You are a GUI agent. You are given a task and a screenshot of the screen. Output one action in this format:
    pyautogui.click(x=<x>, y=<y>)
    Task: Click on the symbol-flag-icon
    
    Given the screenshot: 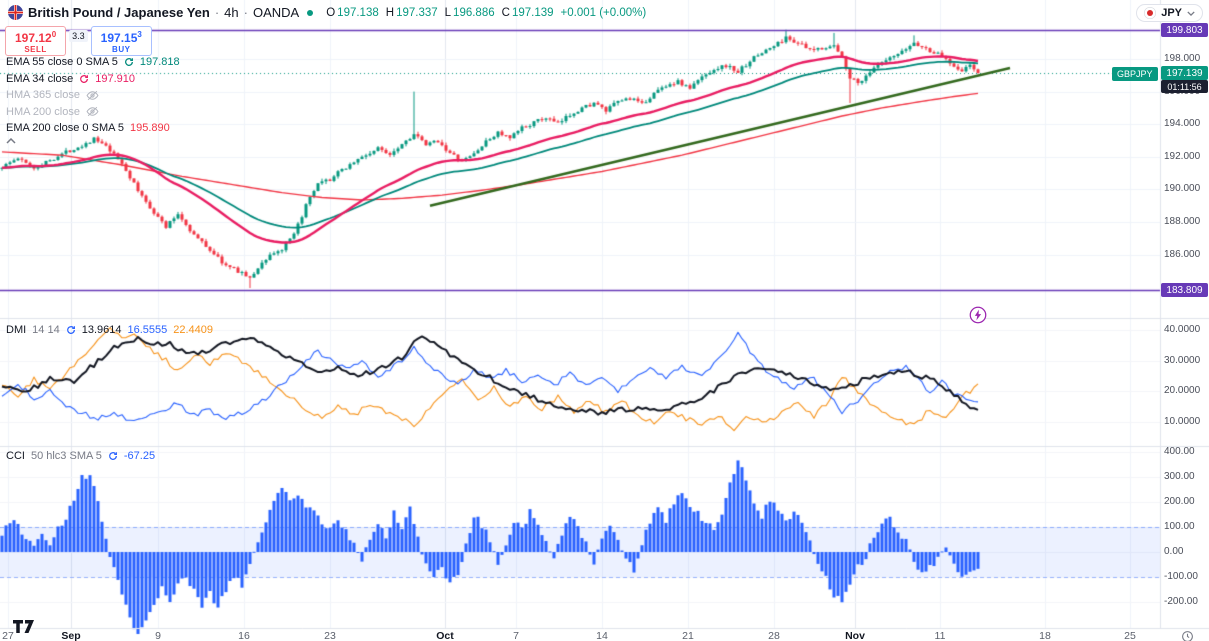 What is the action you would take?
    pyautogui.click(x=15, y=12)
    